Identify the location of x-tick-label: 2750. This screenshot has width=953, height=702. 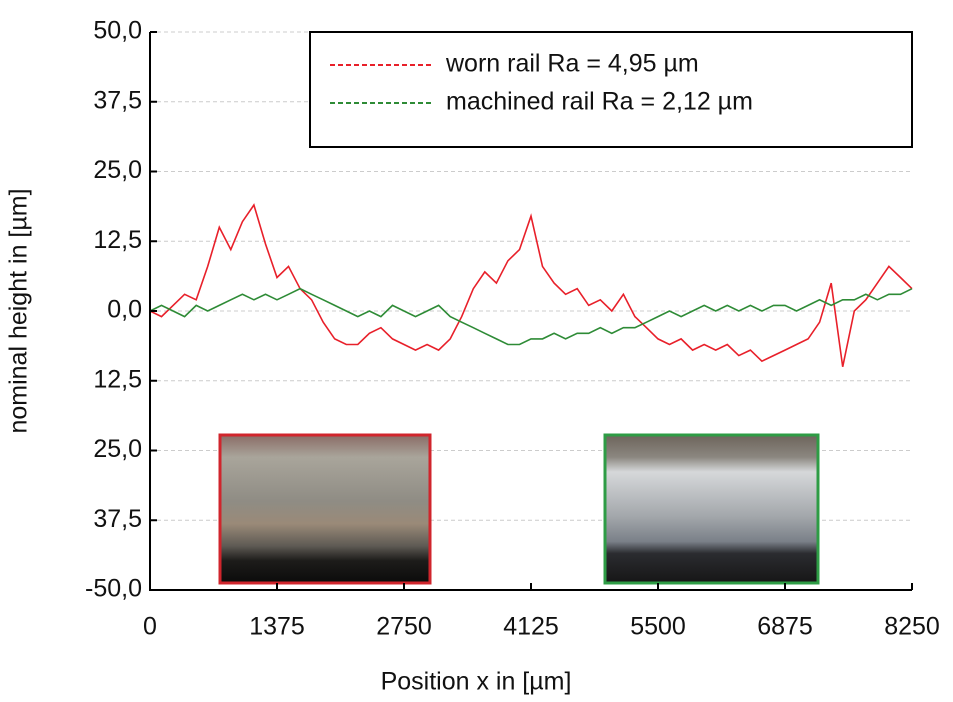
(404, 627).